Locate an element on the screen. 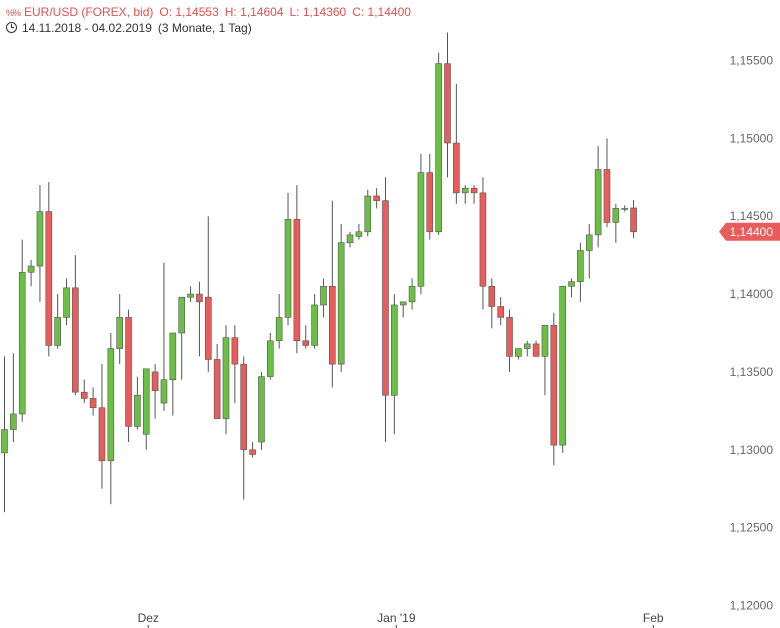  x-tick-label: Feb is located at coordinates (653, 618).